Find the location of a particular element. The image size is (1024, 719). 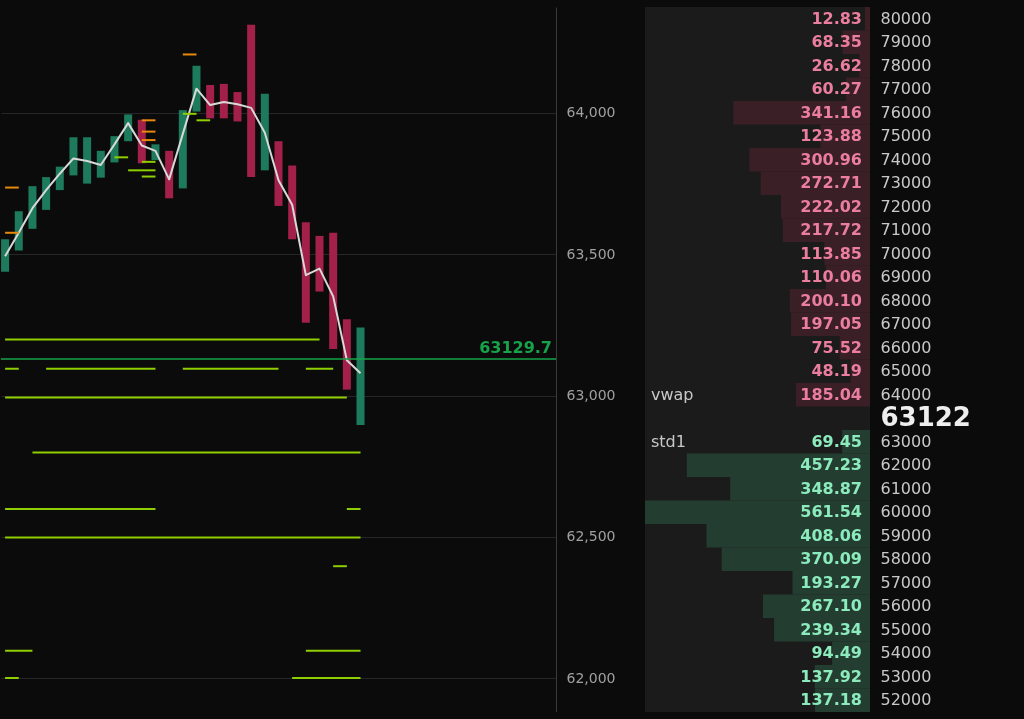

y-tick-label: 74000 is located at coordinates (906, 159).